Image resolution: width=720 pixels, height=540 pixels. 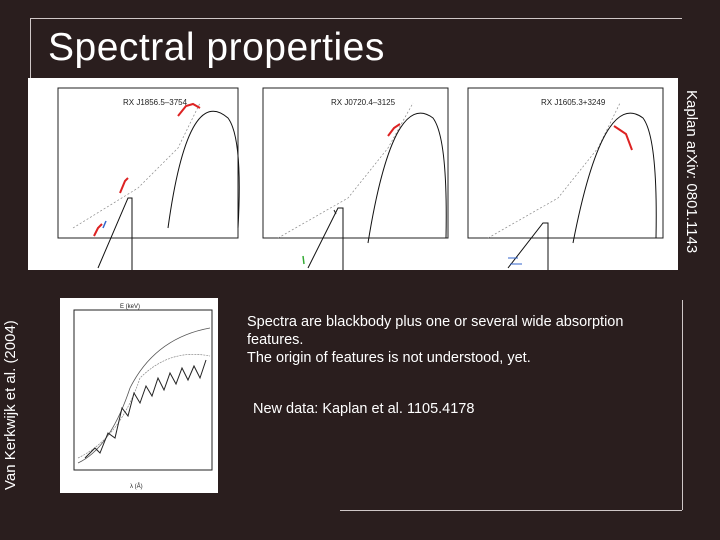 I want to click on frame-line-top, so click(x=356, y=18).